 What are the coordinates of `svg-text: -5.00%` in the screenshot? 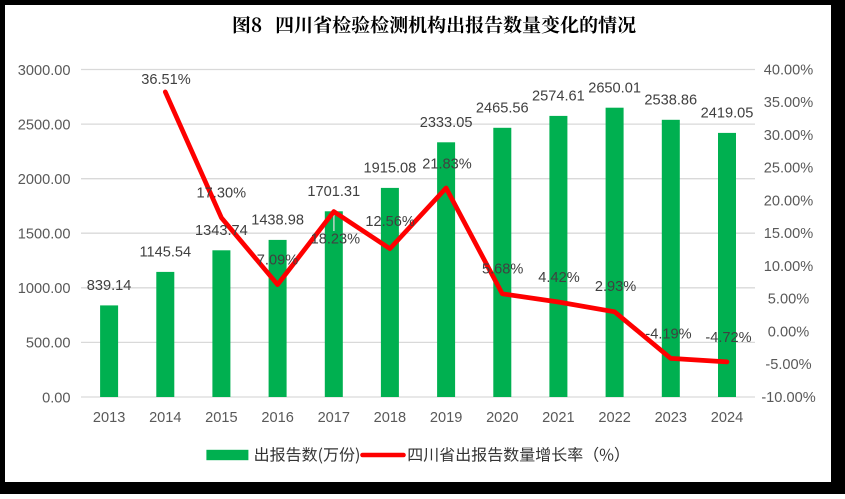 It's located at (788, 365).